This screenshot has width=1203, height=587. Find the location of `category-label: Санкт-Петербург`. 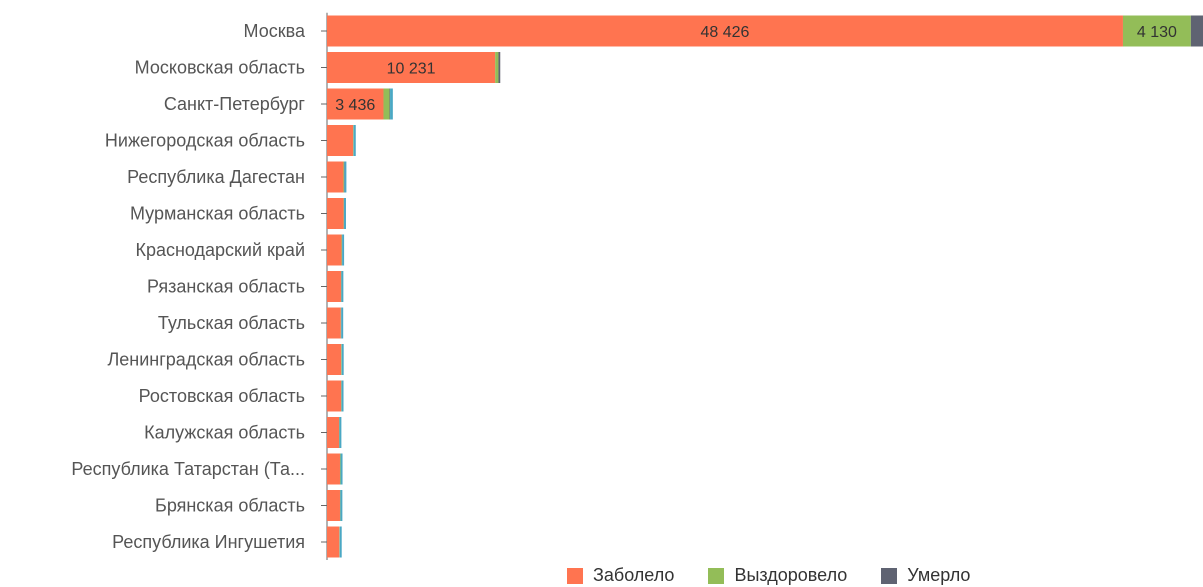

category-label: Санкт-Петербург is located at coordinates (235, 104).